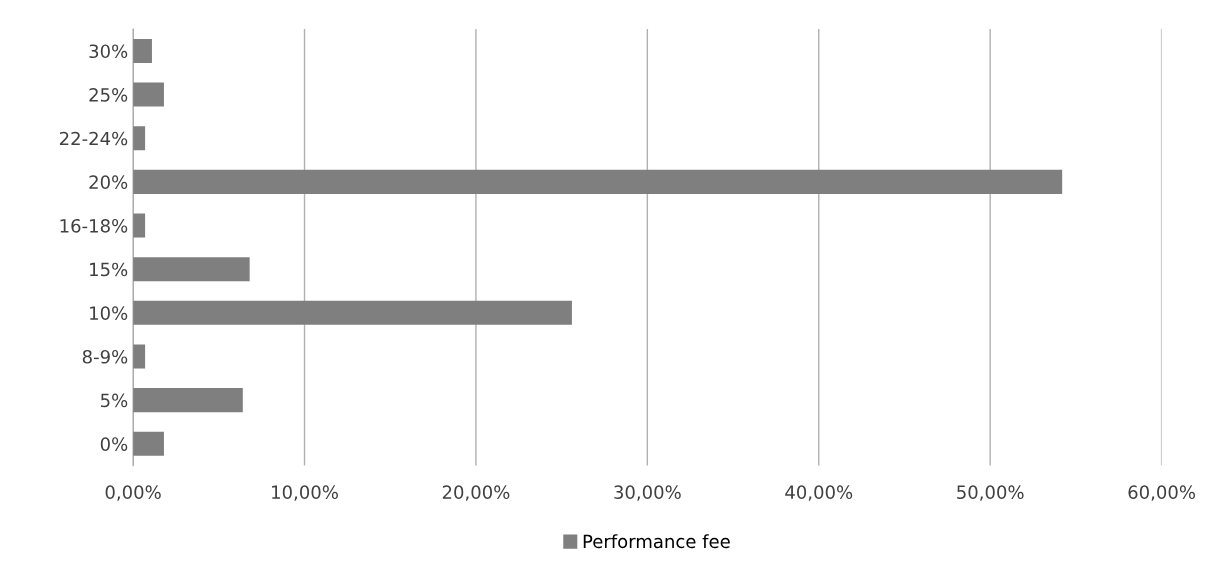  I want to click on x-tick-label: 50,00%, so click(990, 493).